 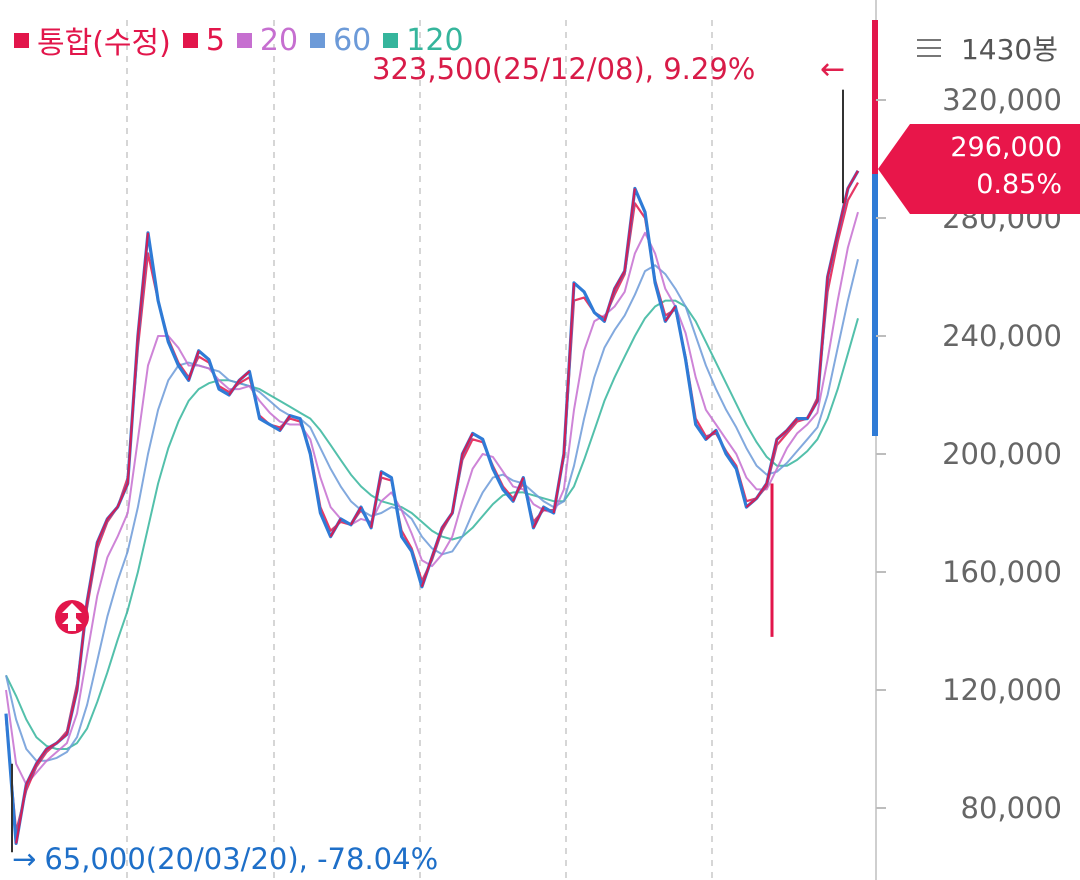 What do you see at coordinates (1006, 147) in the screenshot?
I see `current-price-value: 296,000` at bounding box center [1006, 147].